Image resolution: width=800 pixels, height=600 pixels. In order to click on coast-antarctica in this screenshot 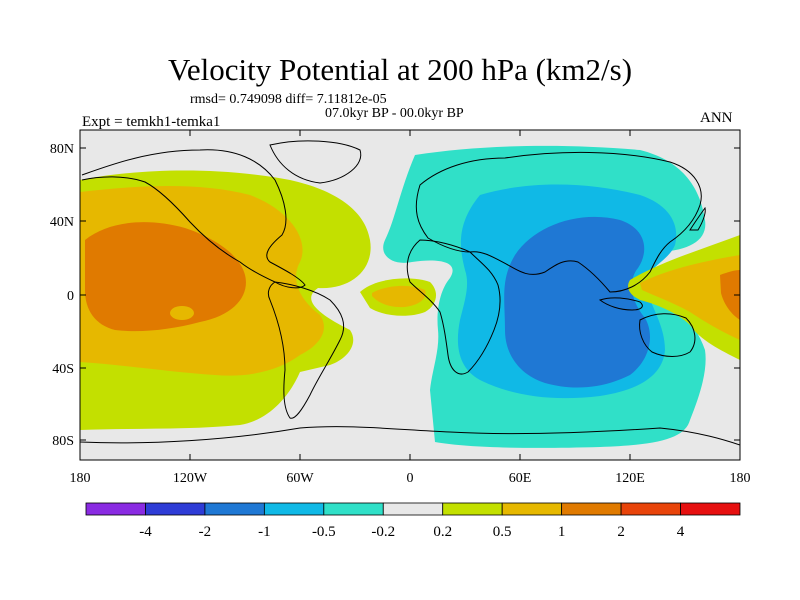, I will do `click(410, 436)`.